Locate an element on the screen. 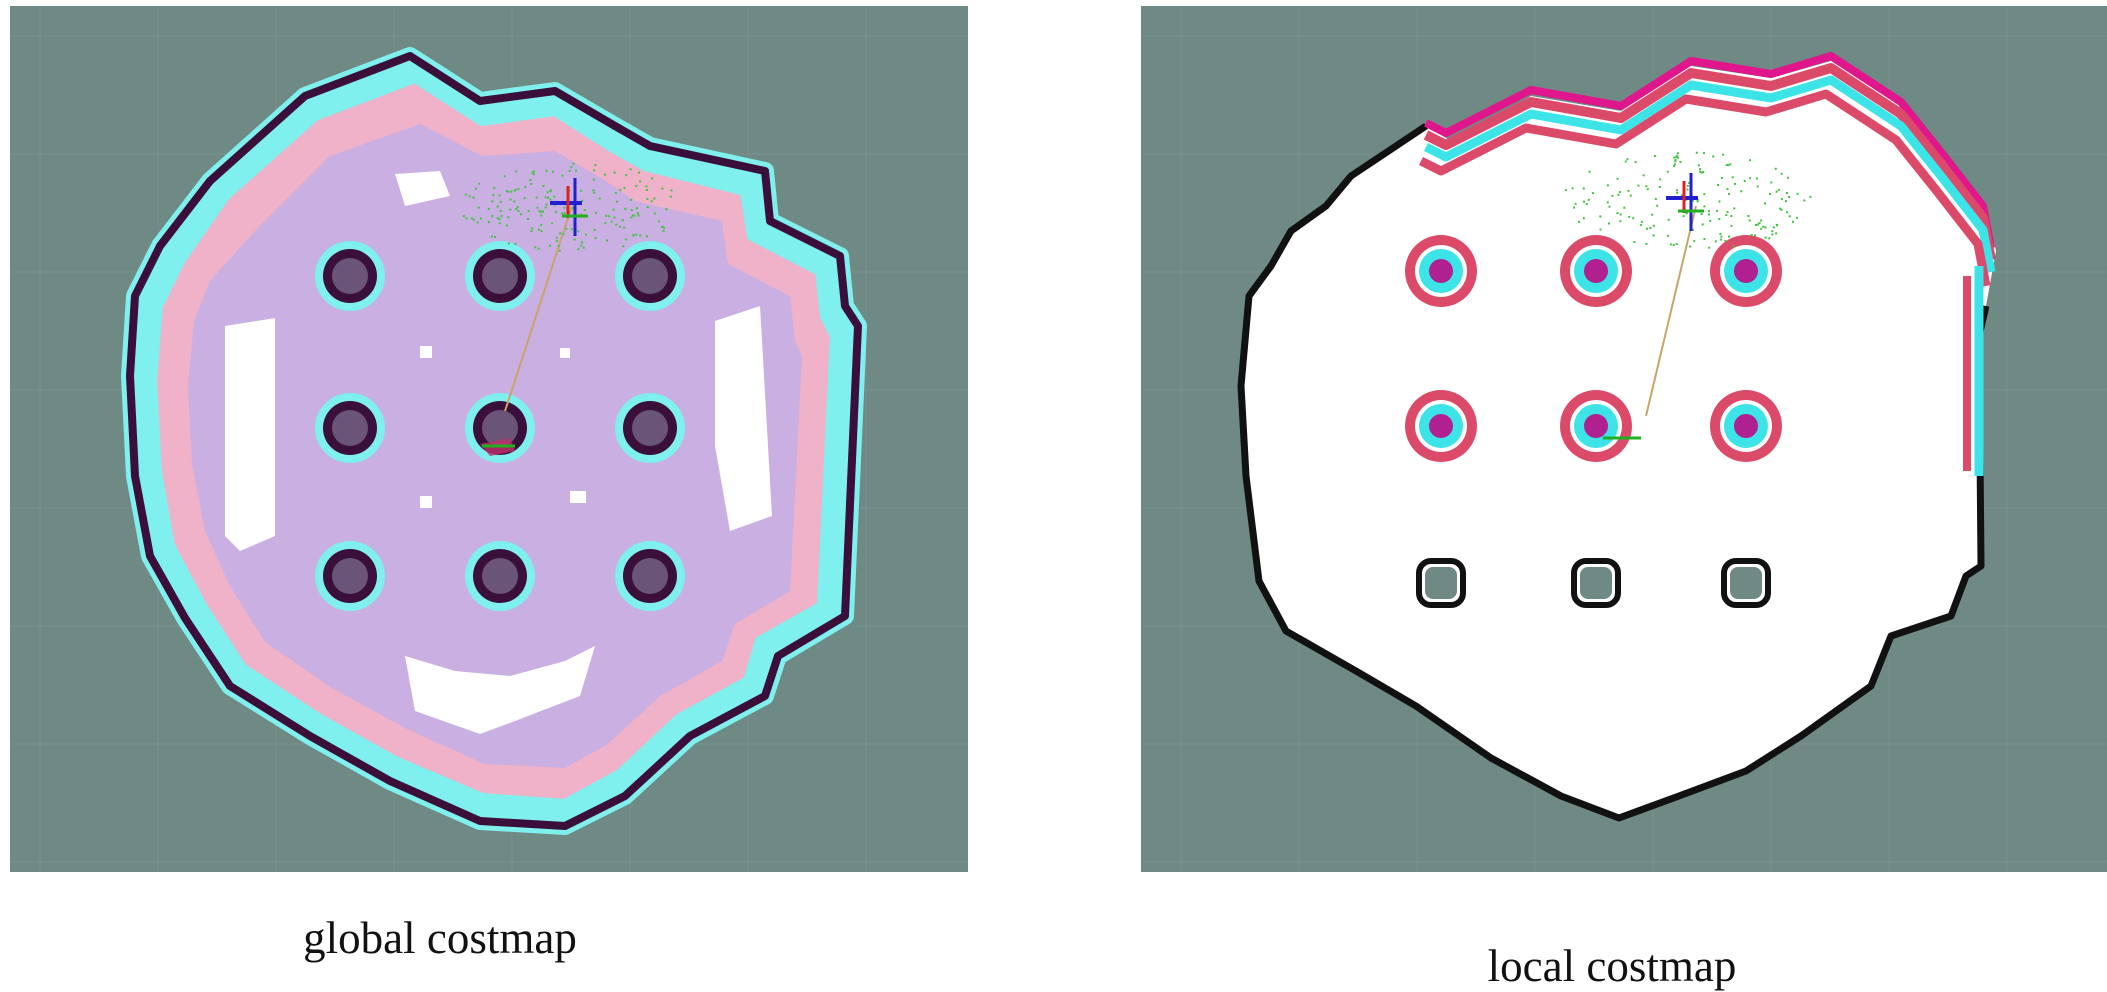 The image size is (2107, 992). inflation-red-band is located at coordinates (1709, 162).